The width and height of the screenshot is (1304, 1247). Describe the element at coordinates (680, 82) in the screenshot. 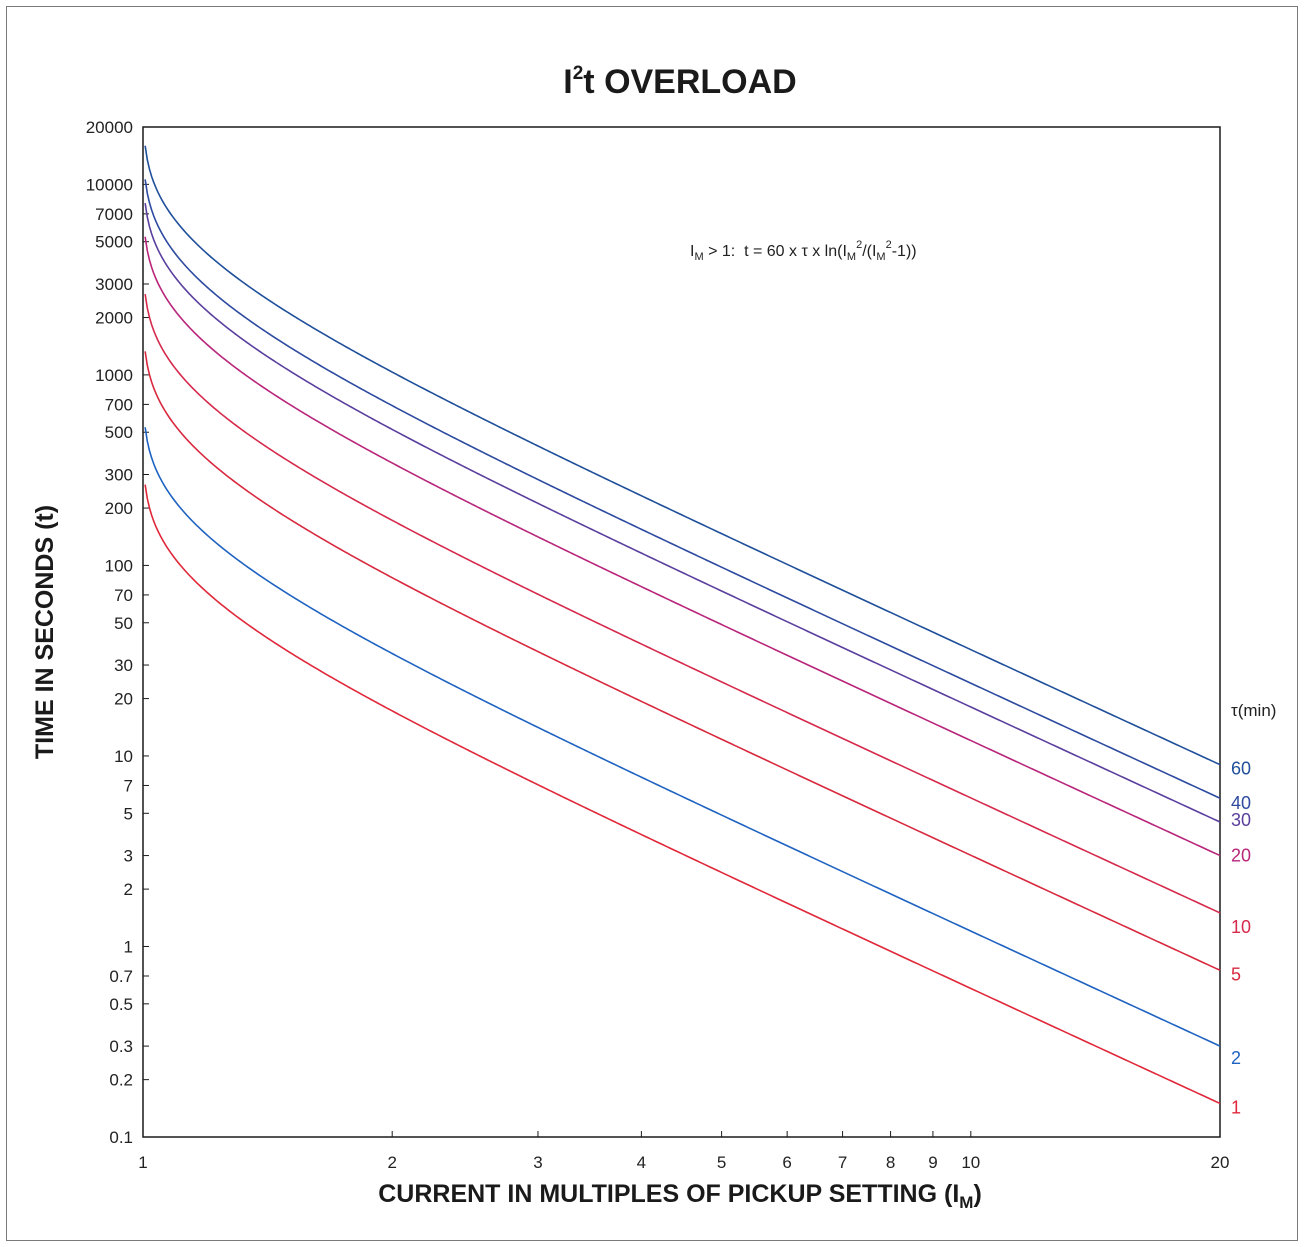

I see `chart-title: I2t OVERLOAD` at that location.